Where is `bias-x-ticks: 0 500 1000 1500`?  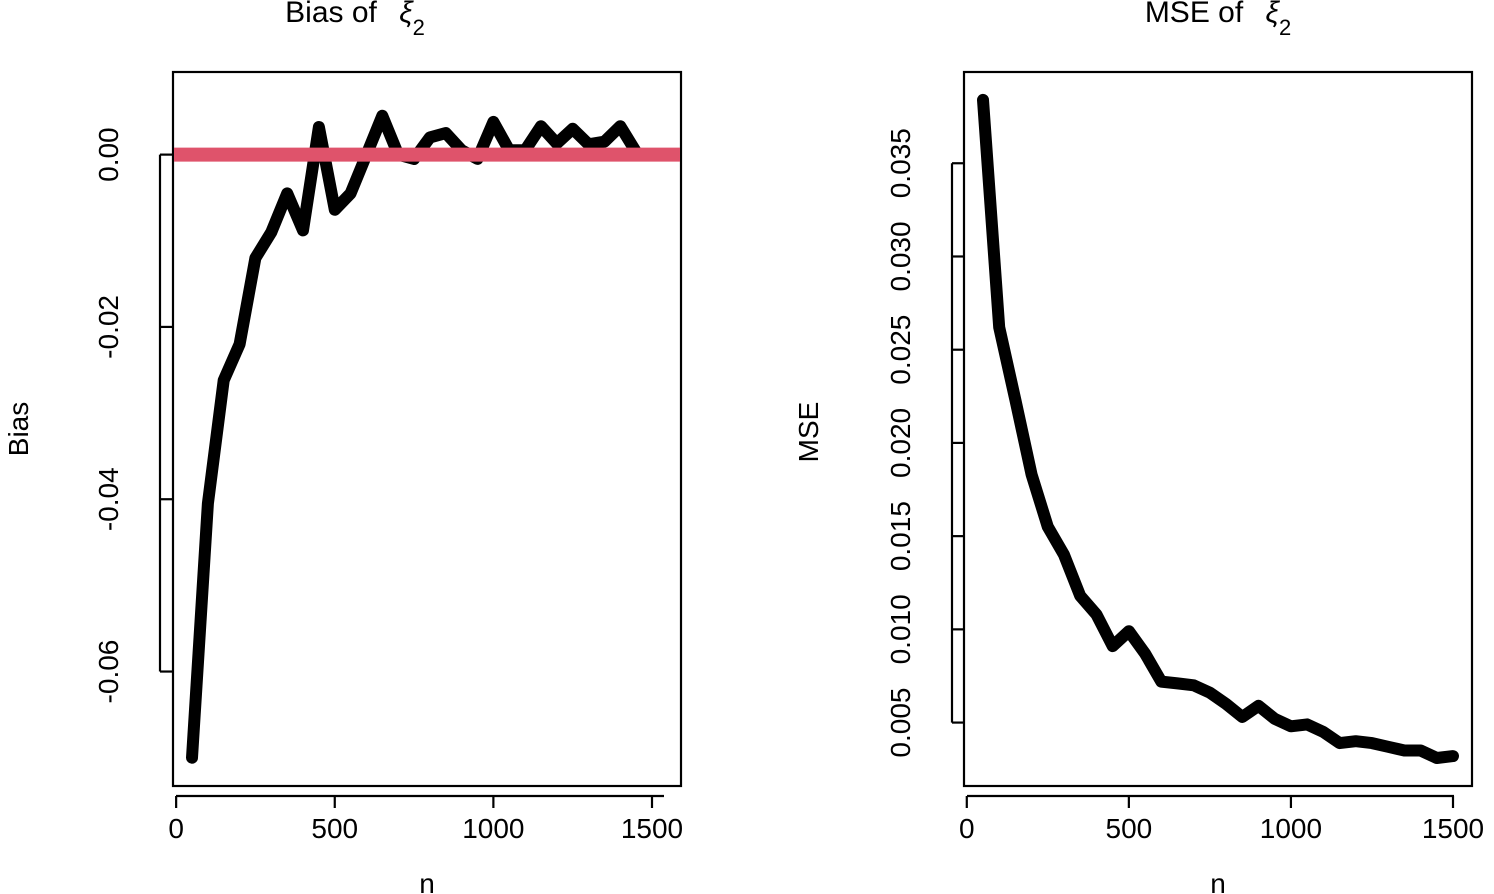 bias-x-ticks: 0 500 1000 1500 is located at coordinates (425, 820).